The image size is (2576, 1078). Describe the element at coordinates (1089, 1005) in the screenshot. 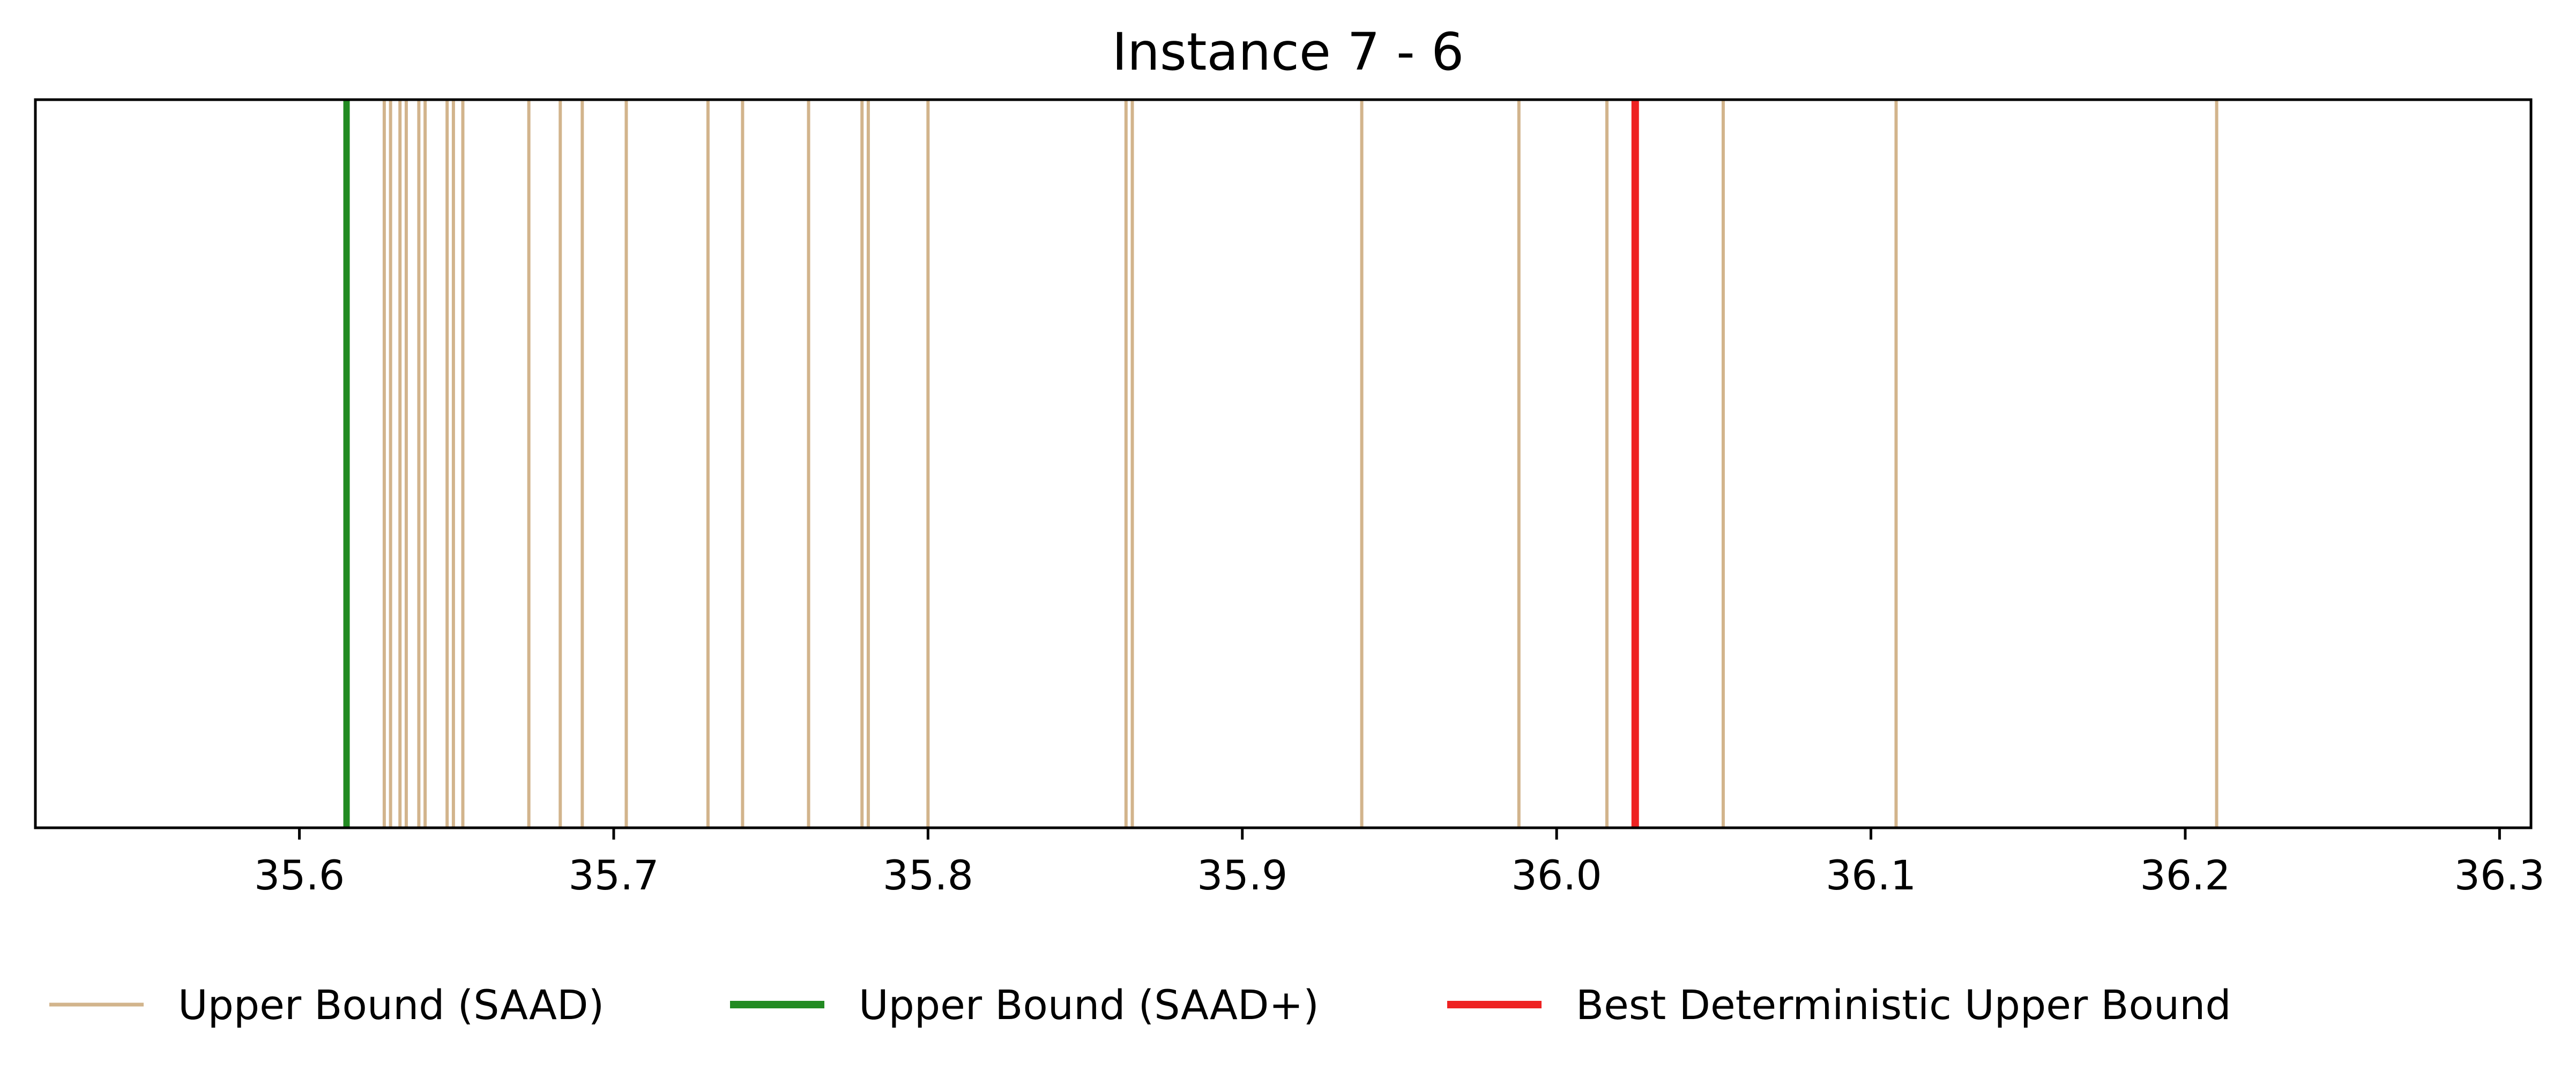

I see `legend-label-1: Upper Bound (SAAD+)` at that location.